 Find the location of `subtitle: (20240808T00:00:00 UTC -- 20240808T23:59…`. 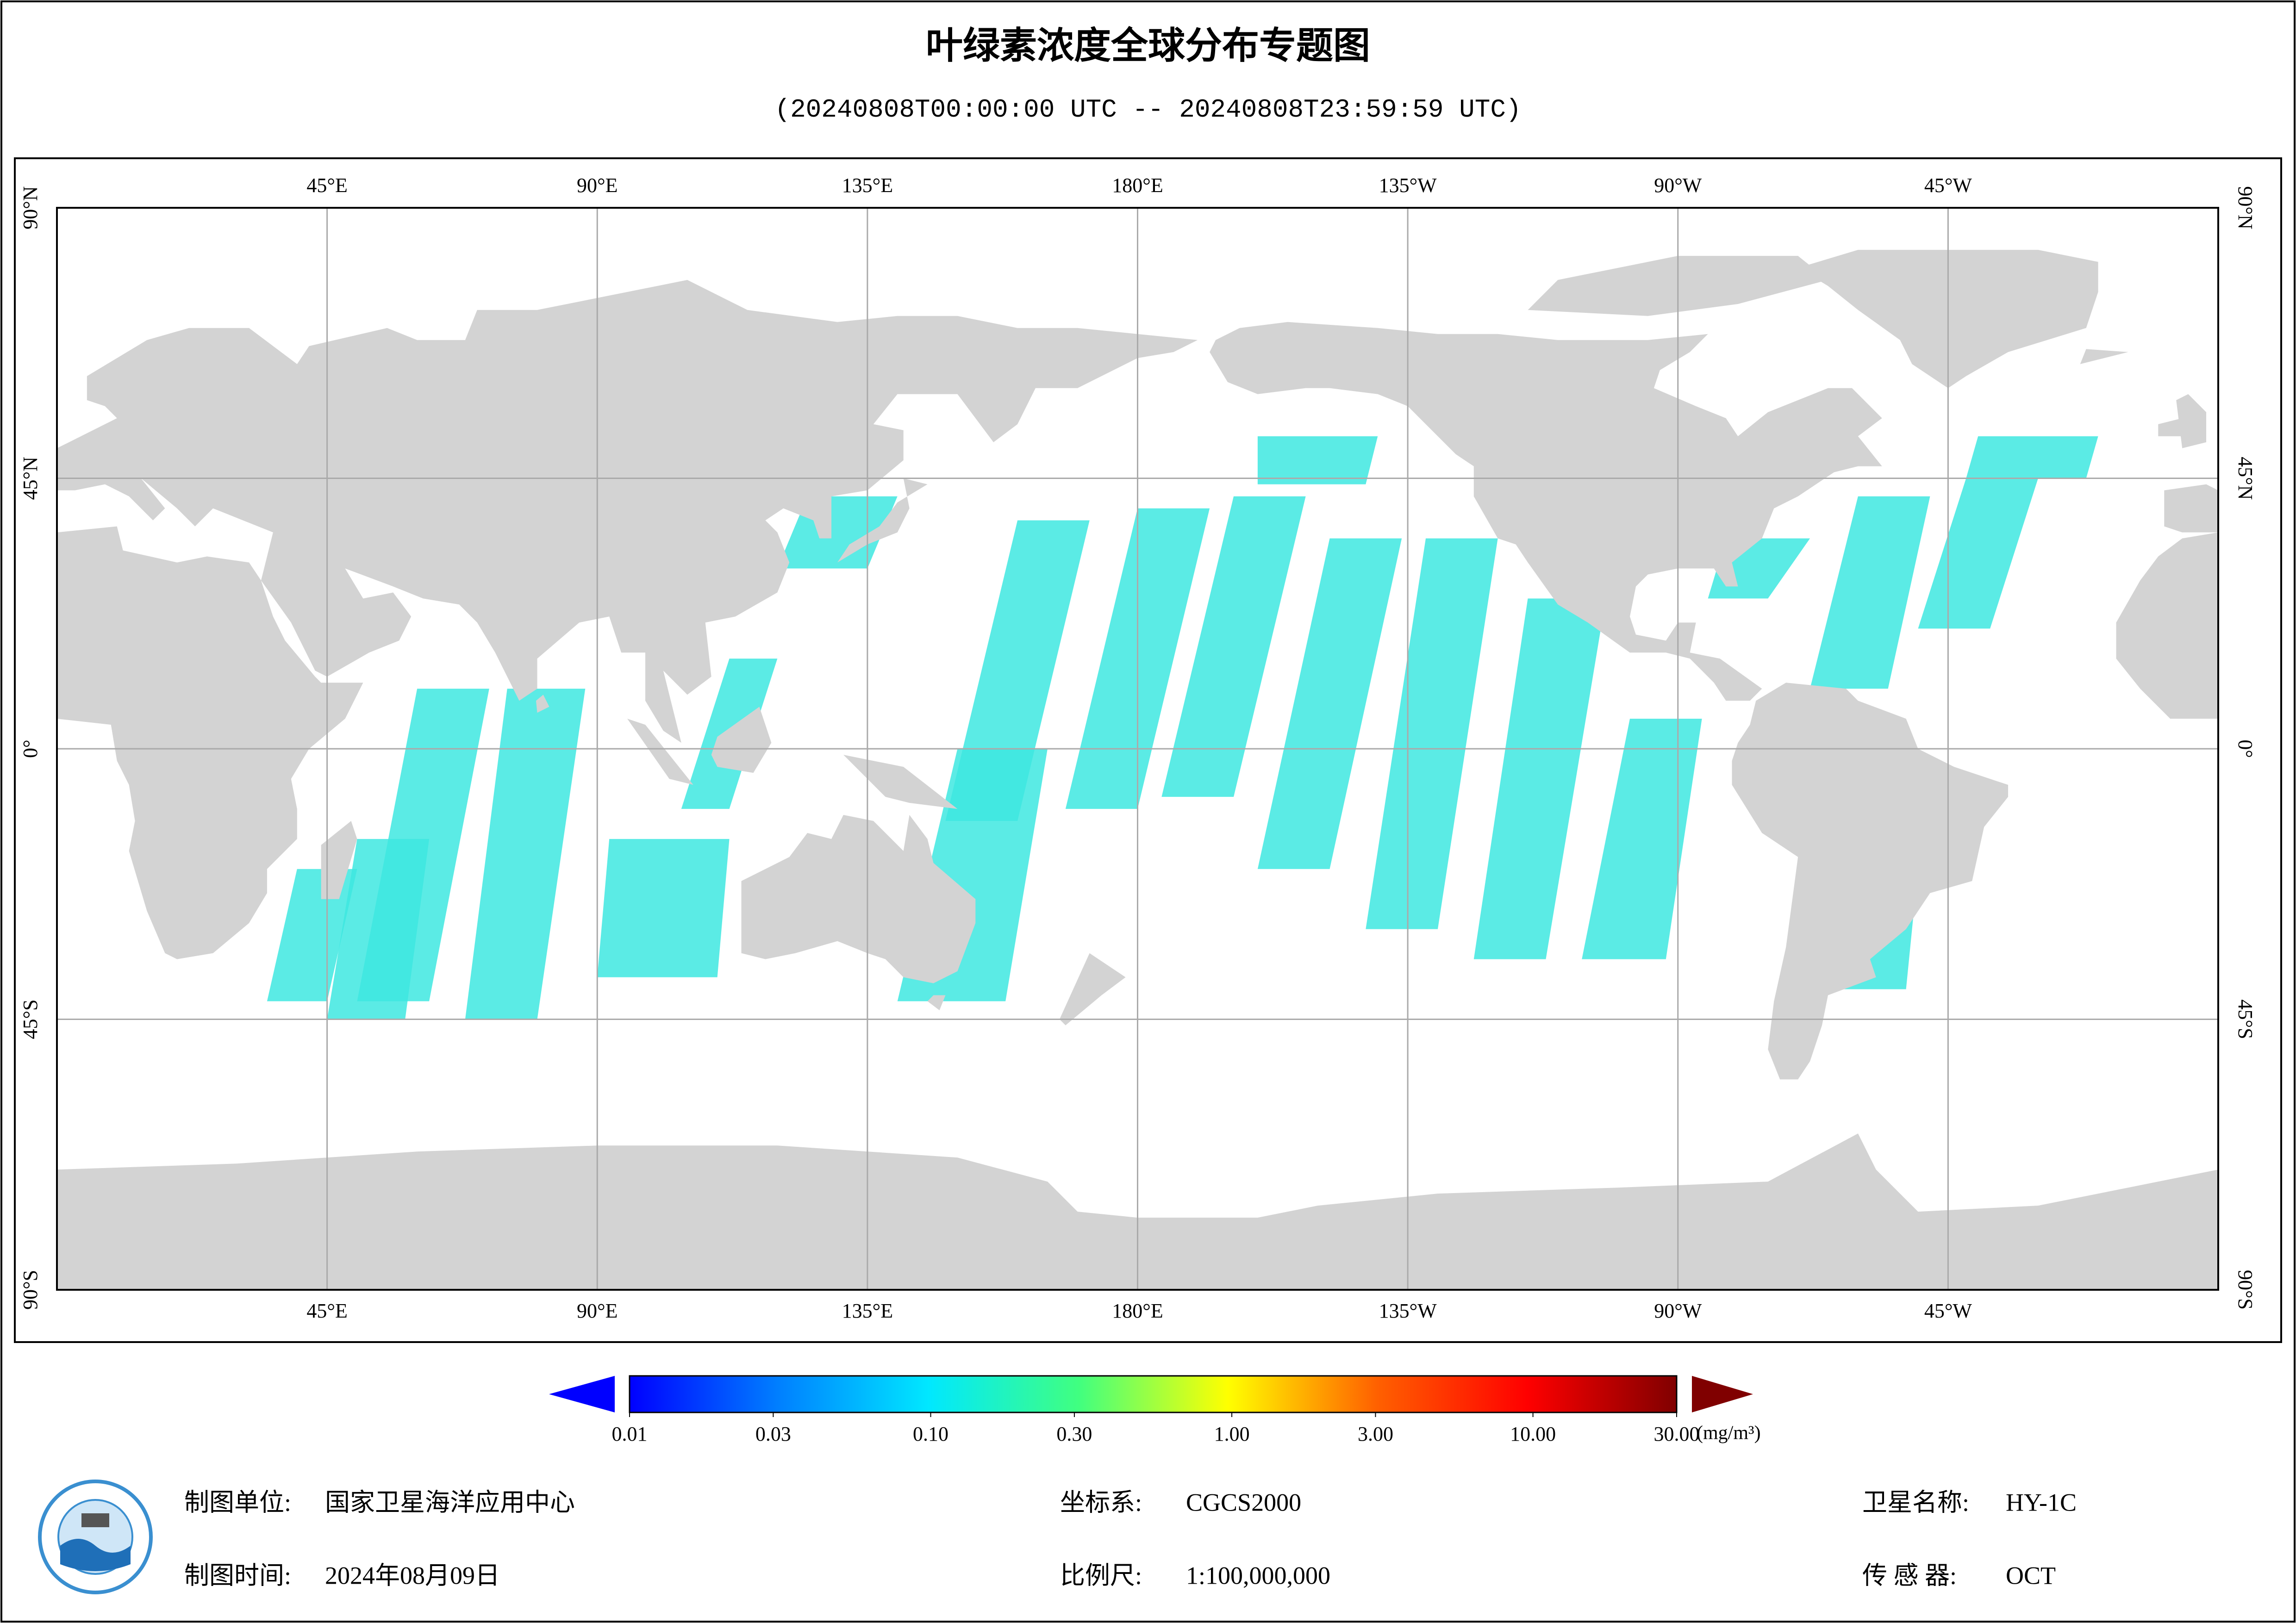

subtitle: (20240808T00:00:00 UTC -- 20240808T23:59… is located at coordinates (1147, 109).